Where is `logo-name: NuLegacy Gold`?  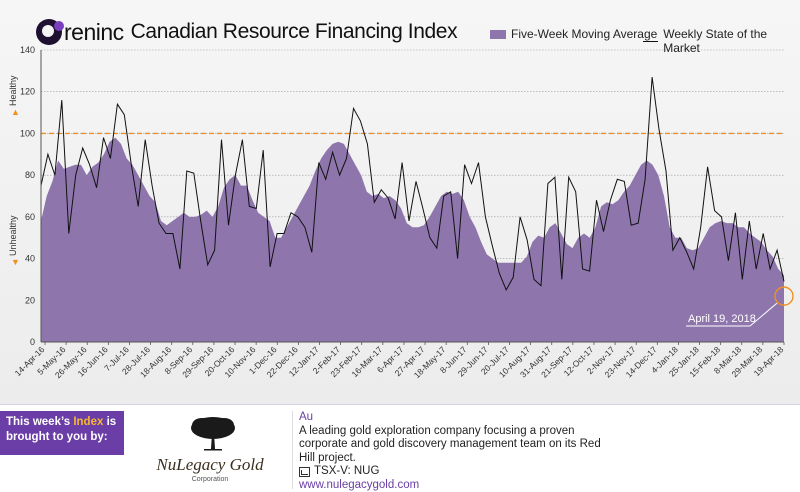
logo-name: NuLegacy Gold is located at coordinates (210, 465).